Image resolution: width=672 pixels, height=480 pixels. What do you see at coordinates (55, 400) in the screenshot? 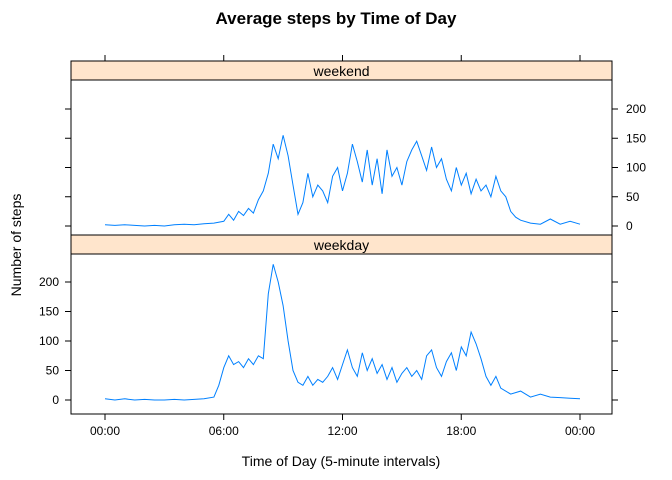
I see `y-tick-label-weekday: 0` at bounding box center [55, 400].